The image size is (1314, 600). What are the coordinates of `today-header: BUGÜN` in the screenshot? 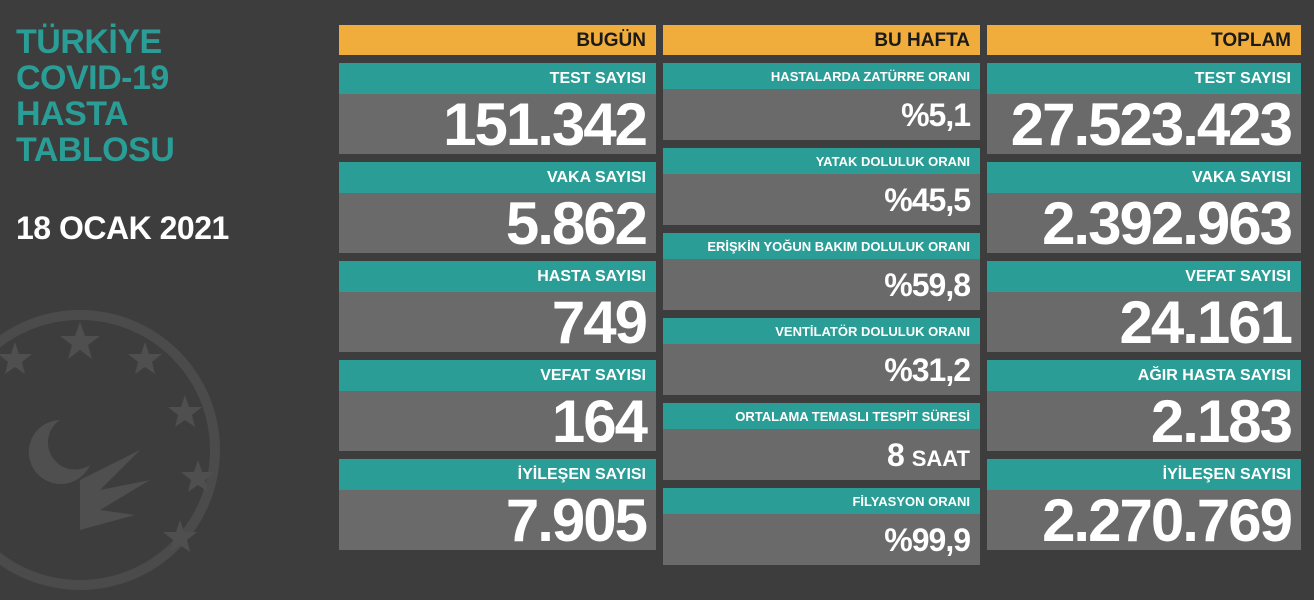 It's located at (497, 40).